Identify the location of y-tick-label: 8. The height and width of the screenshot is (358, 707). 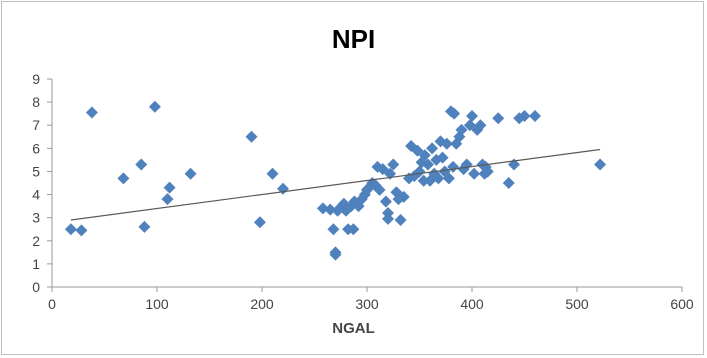
(36, 102).